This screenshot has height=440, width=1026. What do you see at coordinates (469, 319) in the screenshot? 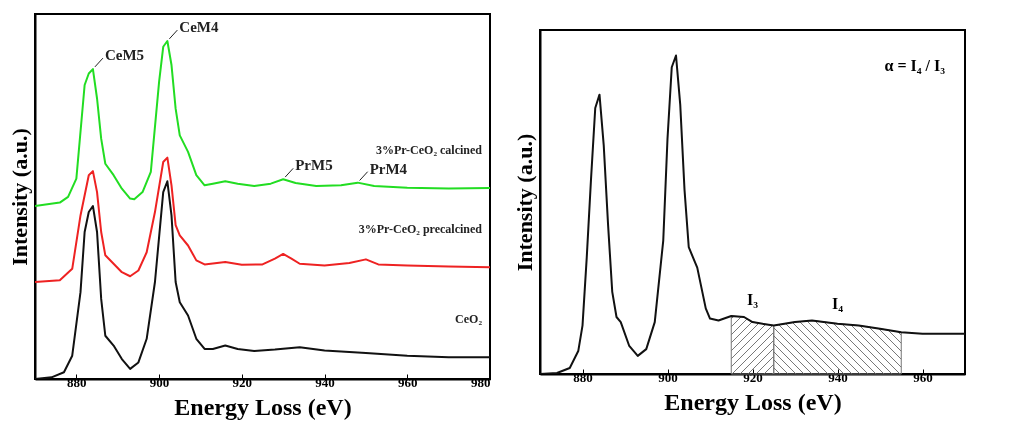
I see `text: CeO₂` at bounding box center [469, 319].